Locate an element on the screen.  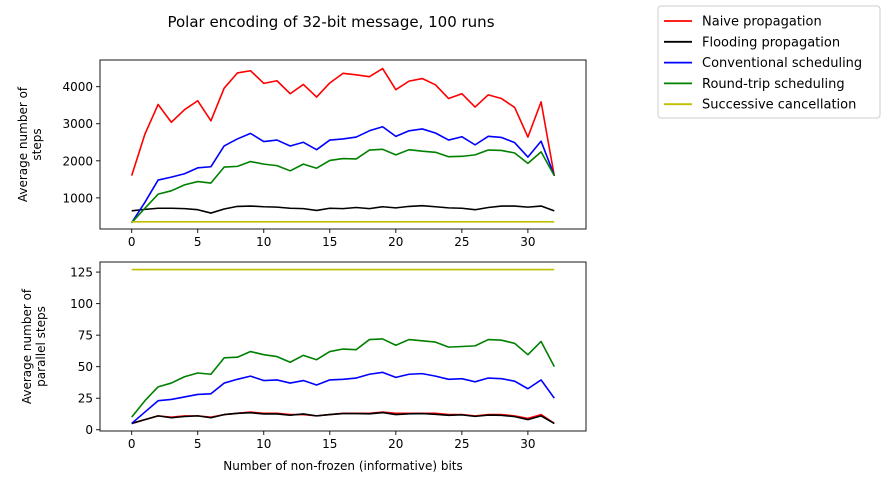
legend-label: Conventional scheduling is located at coordinates (782, 63).